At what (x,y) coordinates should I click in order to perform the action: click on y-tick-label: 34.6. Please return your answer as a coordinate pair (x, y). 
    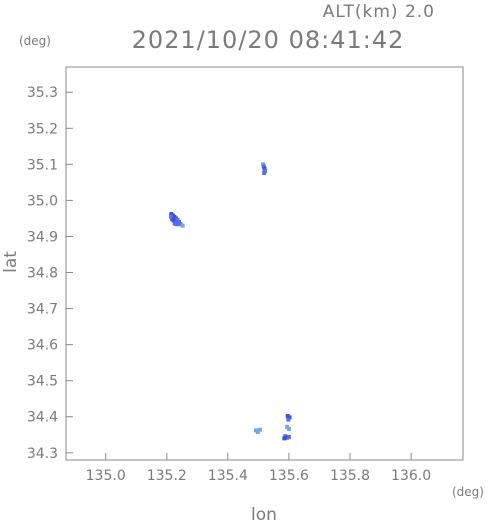
    Looking at the image, I should click on (42, 346).